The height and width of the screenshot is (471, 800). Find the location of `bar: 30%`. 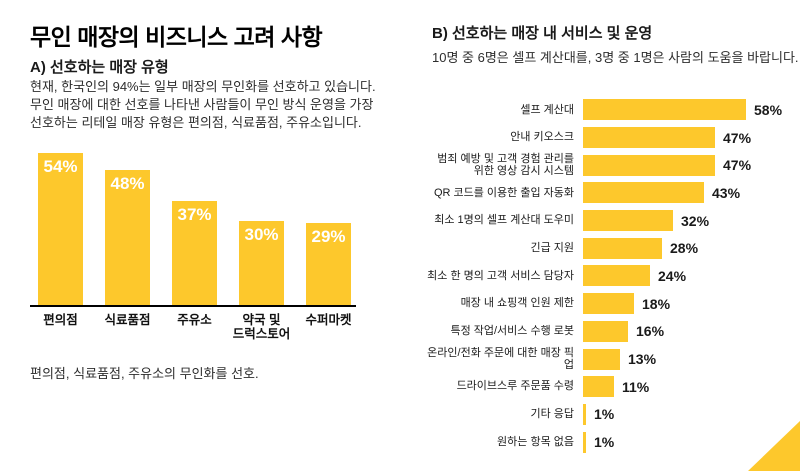

bar: 30% is located at coordinates (261, 263).